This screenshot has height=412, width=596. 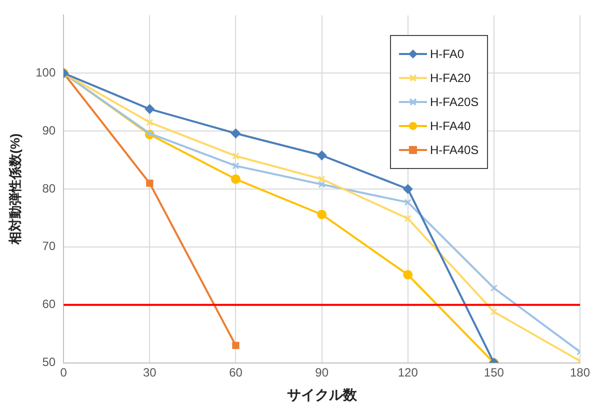 I want to click on legend-label: H-FA40, so click(x=450, y=126).